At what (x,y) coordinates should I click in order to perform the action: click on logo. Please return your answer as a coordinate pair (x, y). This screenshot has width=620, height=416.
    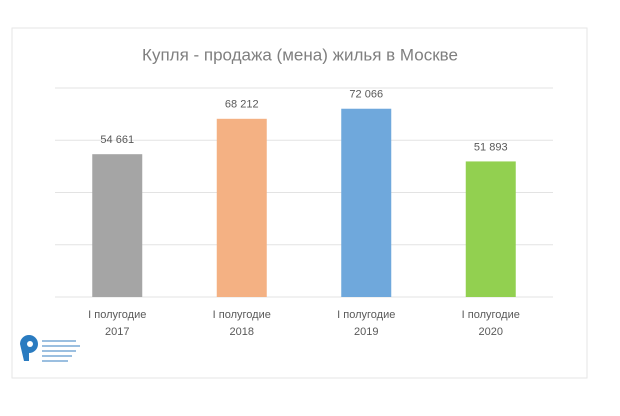
    Looking at the image, I should click on (50, 348).